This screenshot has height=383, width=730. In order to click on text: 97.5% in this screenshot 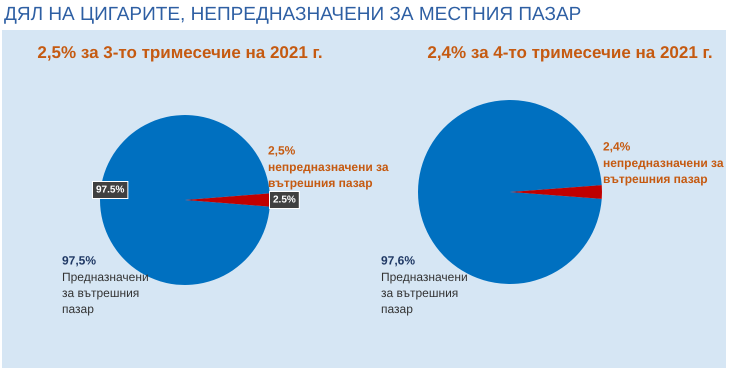, I will do `click(110, 190)`.